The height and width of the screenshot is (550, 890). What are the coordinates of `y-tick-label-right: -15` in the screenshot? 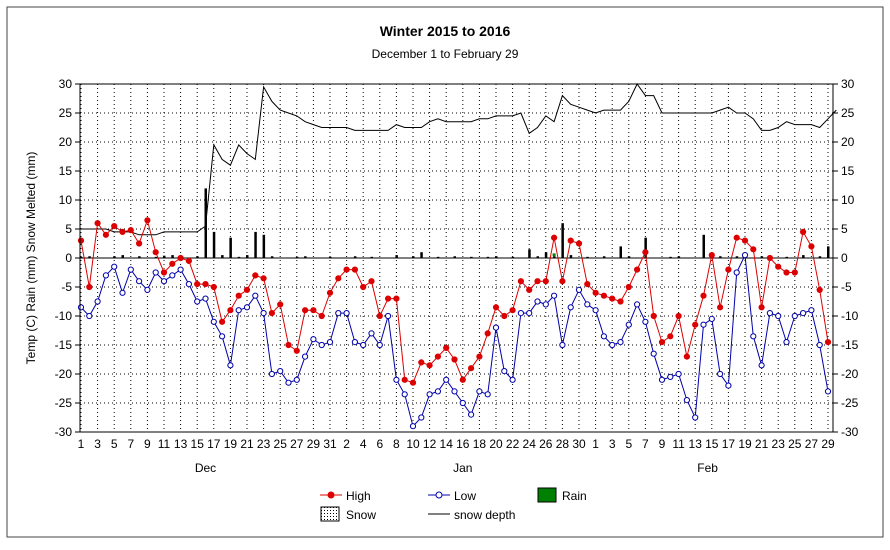 It's located at (850, 345).